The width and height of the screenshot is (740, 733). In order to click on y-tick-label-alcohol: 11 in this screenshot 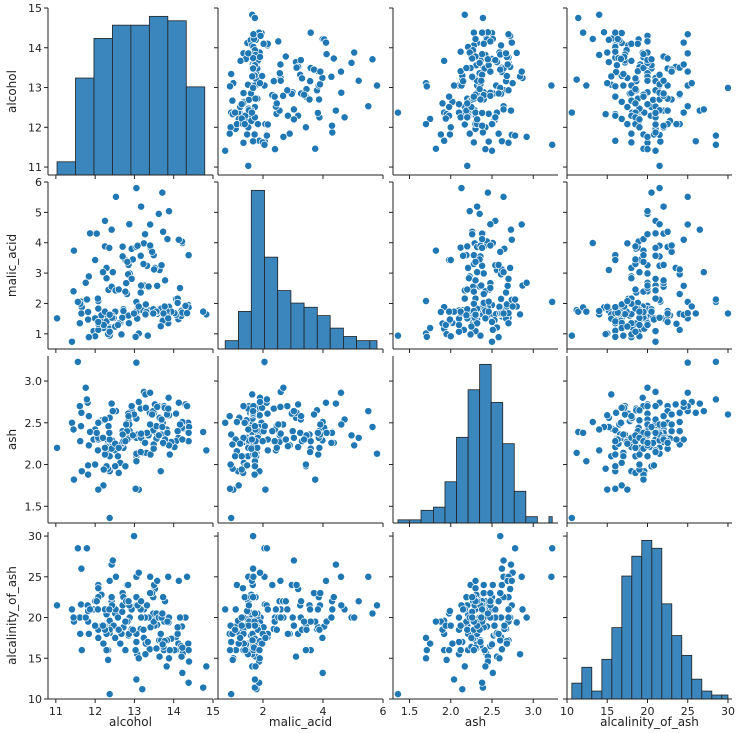, I will do `click(35, 167)`.